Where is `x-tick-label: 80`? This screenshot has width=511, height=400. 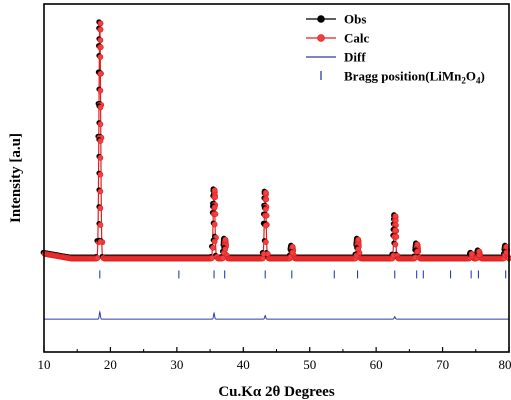
x-tick-label: 80 is located at coordinates (505, 364).